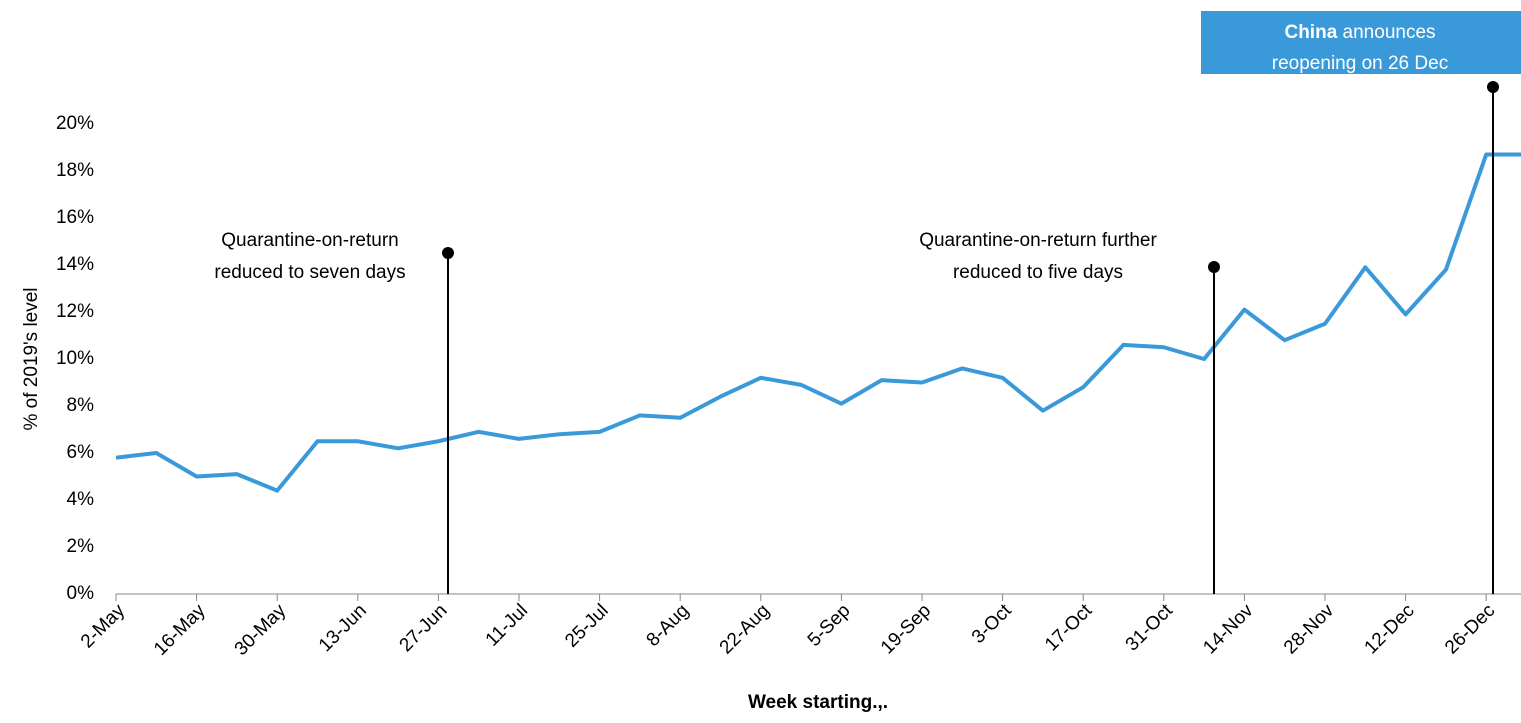 The height and width of the screenshot is (723, 1521). I want to click on x-tick-label: 11-Jul, so click(507, 625).